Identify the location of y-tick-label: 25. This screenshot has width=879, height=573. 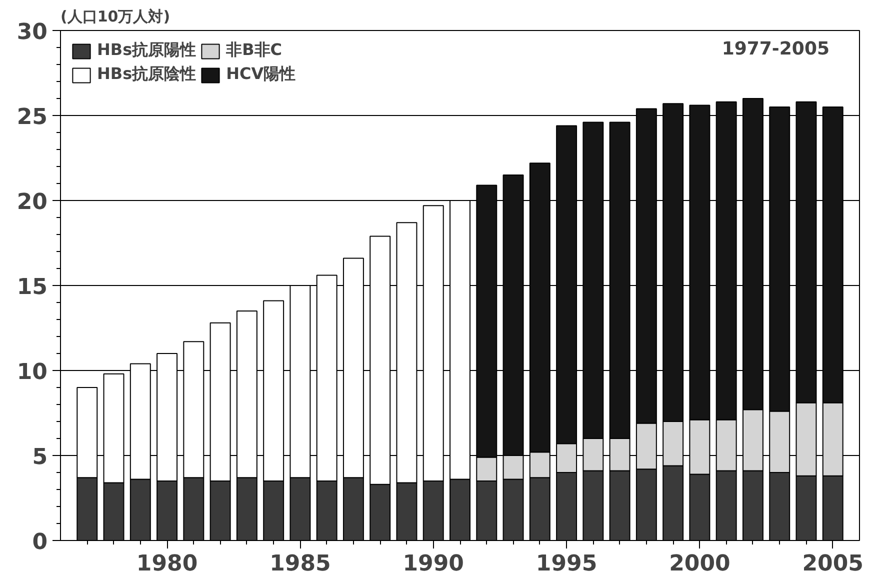
(32, 117).